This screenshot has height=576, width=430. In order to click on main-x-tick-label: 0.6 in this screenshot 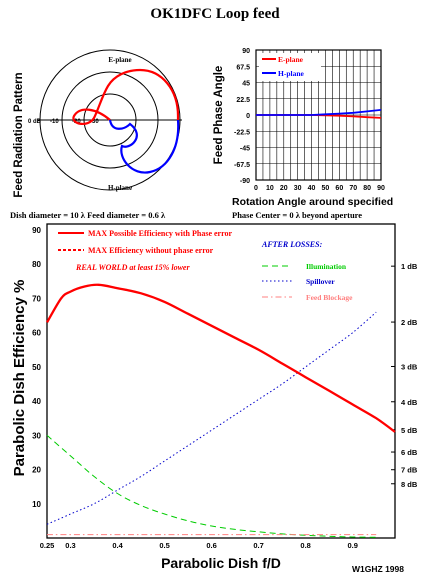, I will do `click(211, 545)`.